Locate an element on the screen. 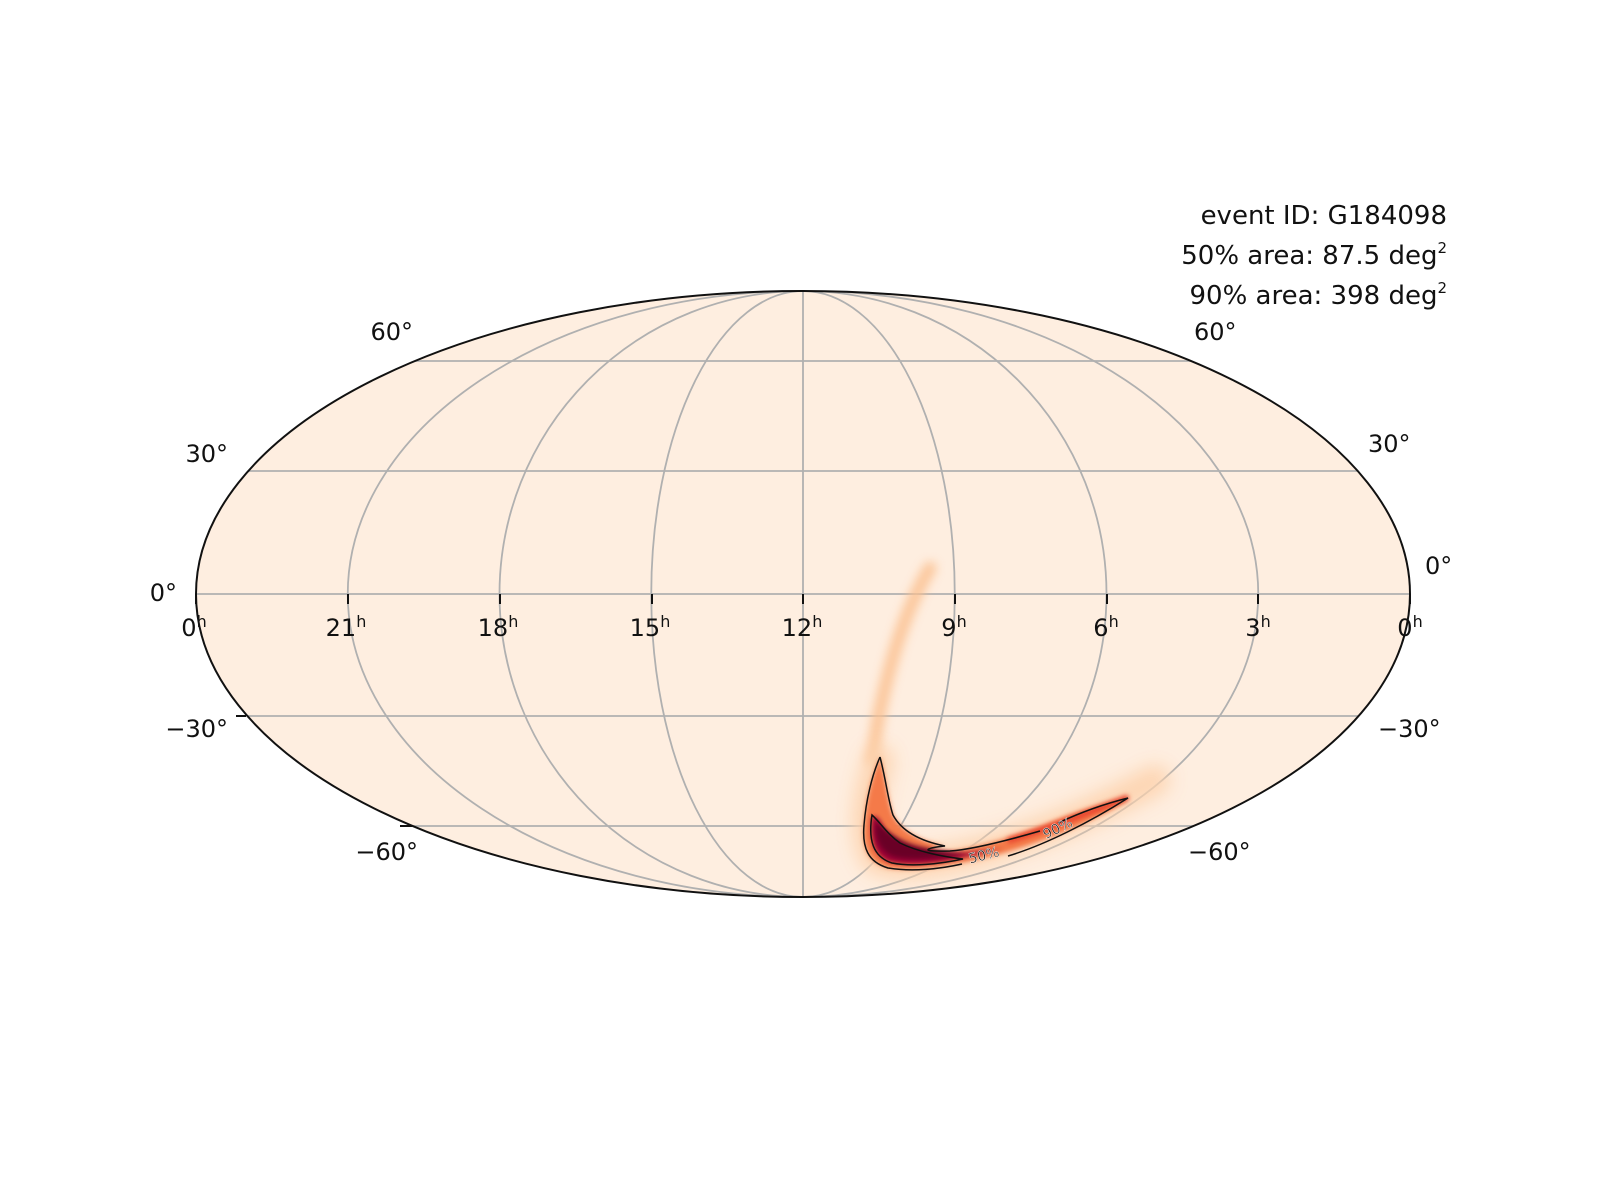  dec-labels-right: 60° 30° 0° −30° −60° is located at coordinates (1320, 592).